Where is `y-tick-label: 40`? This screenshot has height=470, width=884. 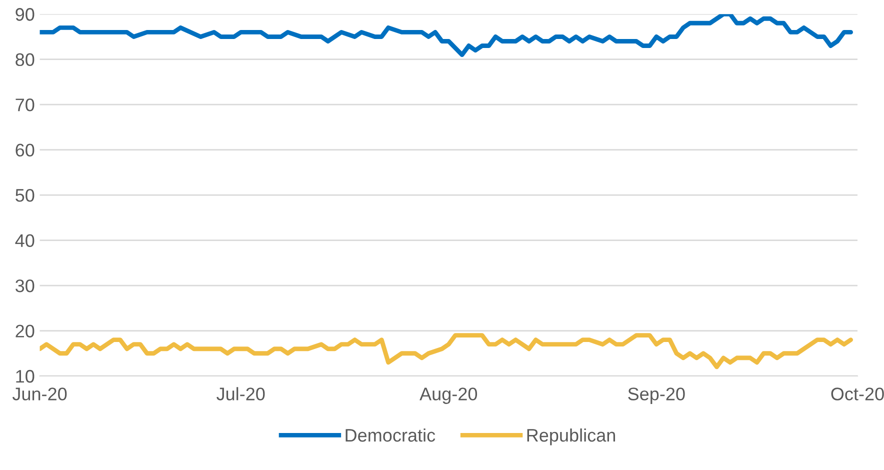 y-tick-label: 40 is located at coordinates (24, 241).